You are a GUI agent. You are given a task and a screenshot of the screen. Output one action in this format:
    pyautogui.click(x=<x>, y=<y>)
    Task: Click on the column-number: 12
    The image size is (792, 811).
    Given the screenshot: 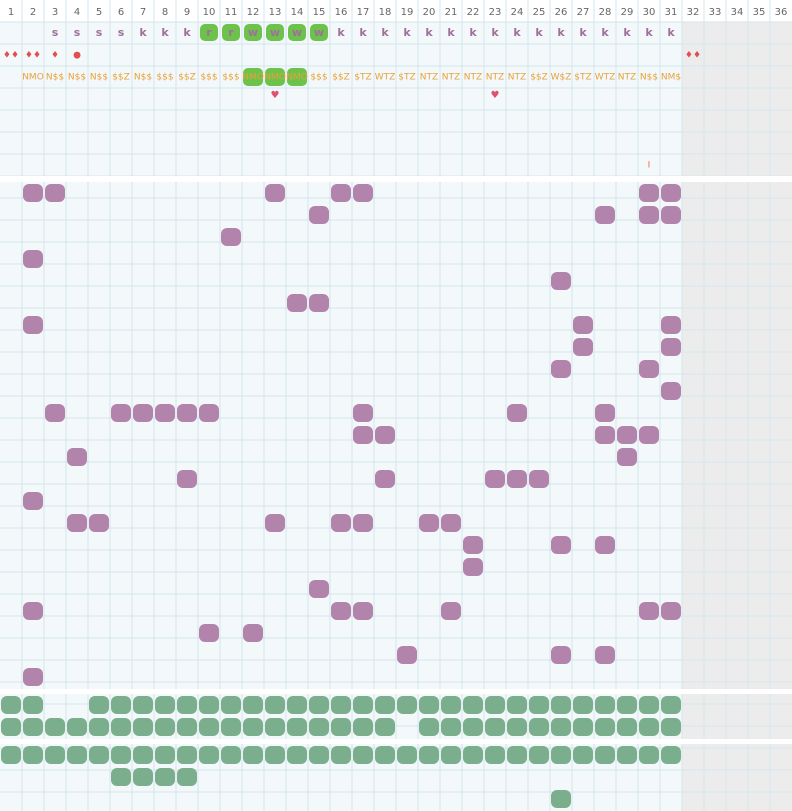 What is the action you would take?
    pyautogui.click(x=253, y=12)
    